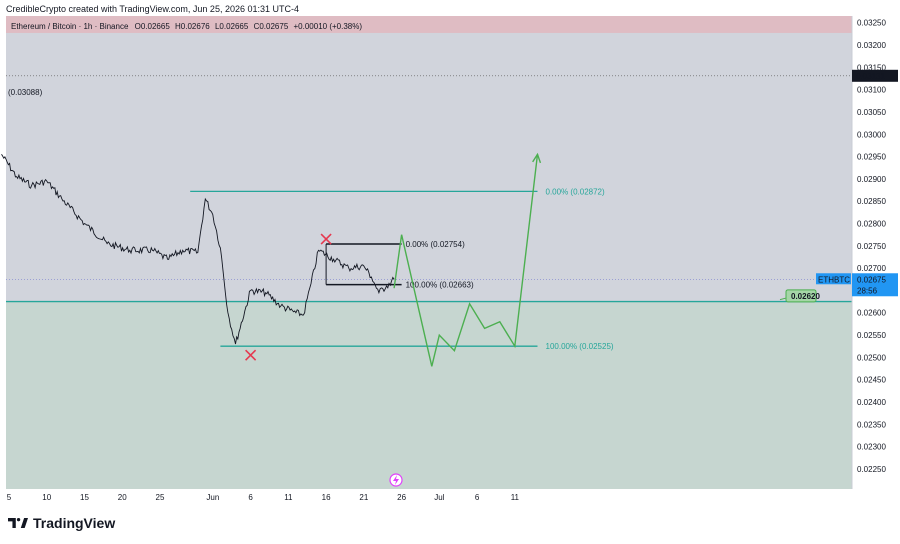 Image resolution: width=900 pixels, height=544 pixels. I want to click on h-value: 0.02676, so click(195, 26).